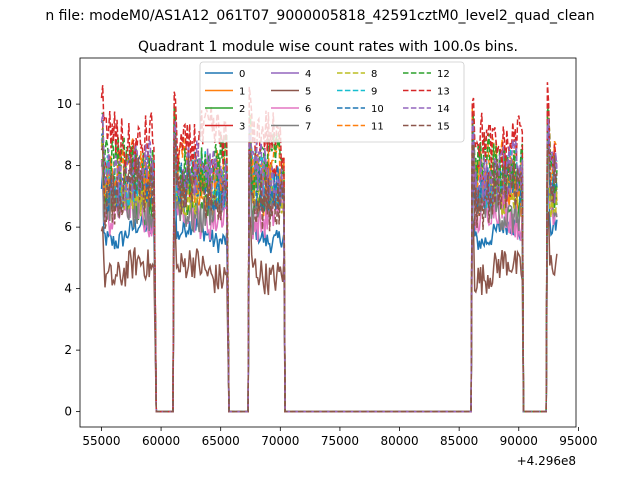 This screenshot has width=640, height=480. What do you see at coordinates (68, 412) in the screenshot?
I see `y-tick-label: 0` at bounding box center [68, 412].